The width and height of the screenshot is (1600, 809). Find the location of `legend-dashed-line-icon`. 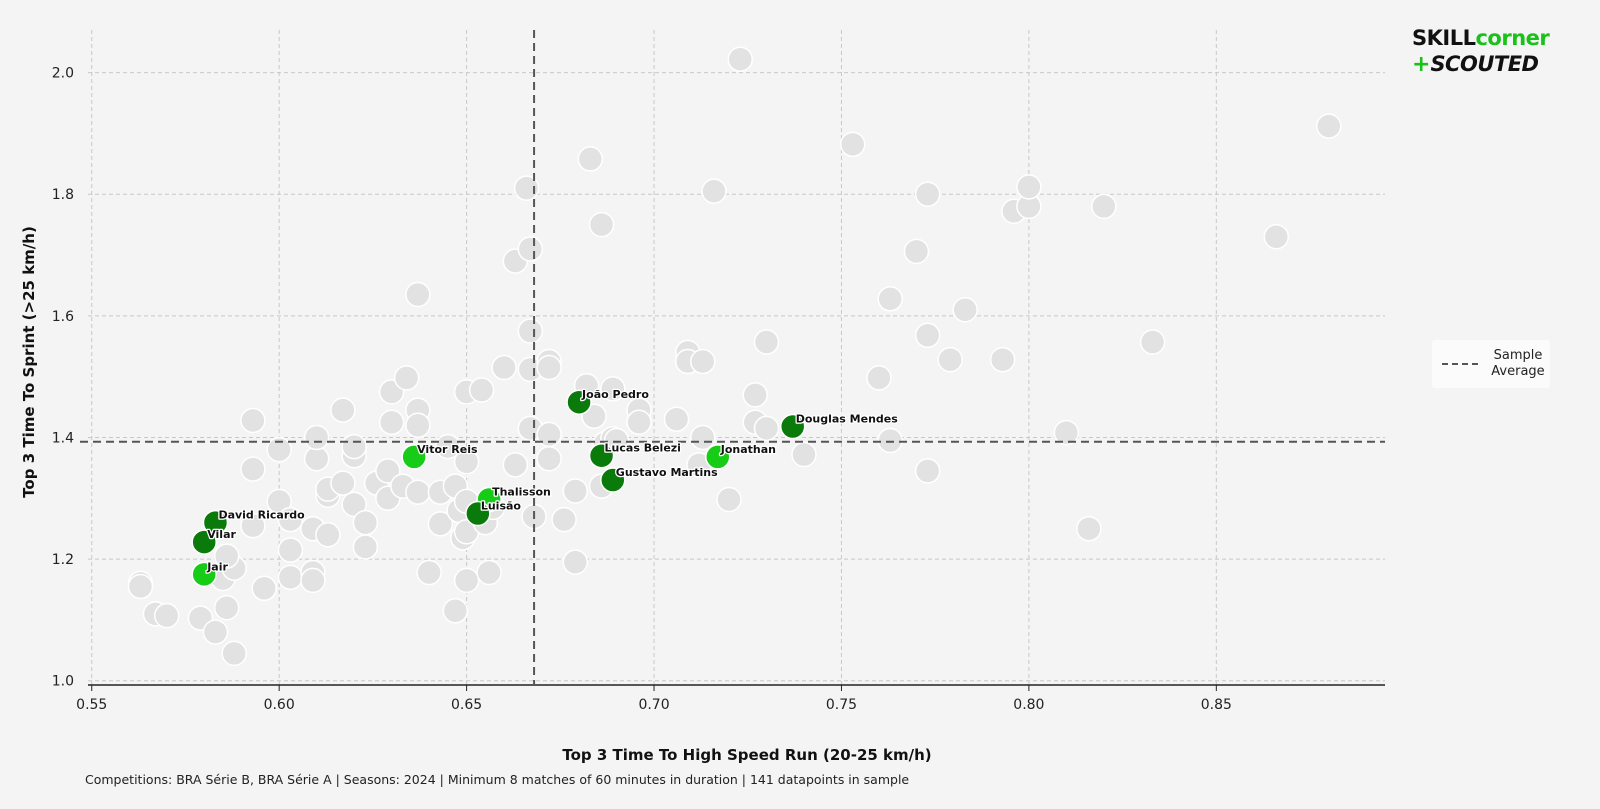

legend-dashed-line-icon is located at coordinates (1460, 364).